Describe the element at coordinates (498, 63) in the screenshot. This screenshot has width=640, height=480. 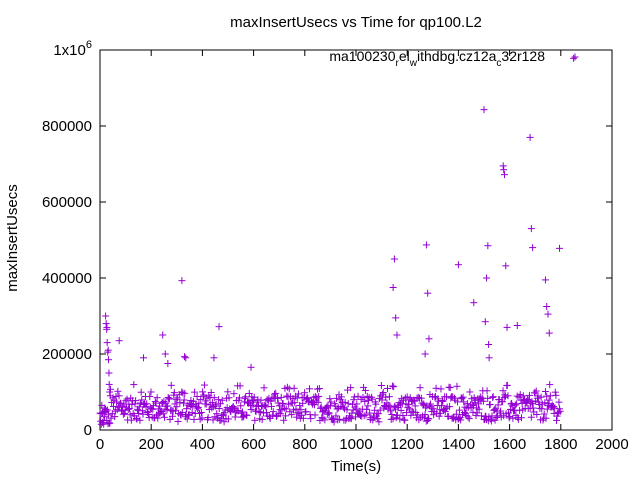
I see `legend-subscript: c` at that location.